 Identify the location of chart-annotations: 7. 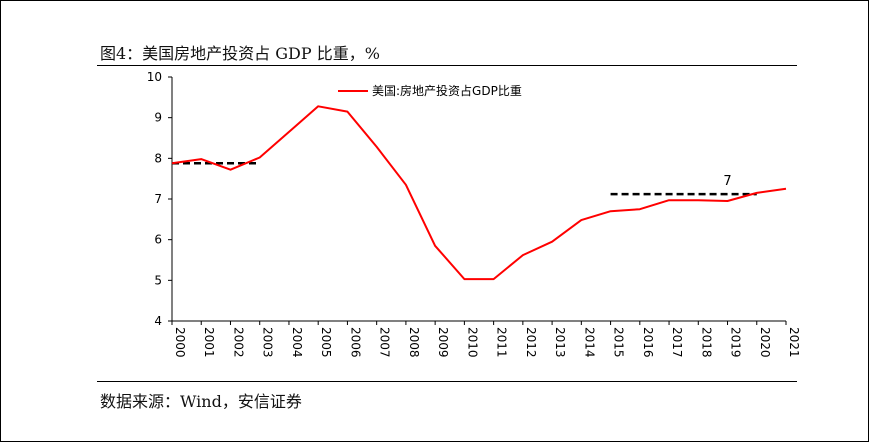
(727, 181).